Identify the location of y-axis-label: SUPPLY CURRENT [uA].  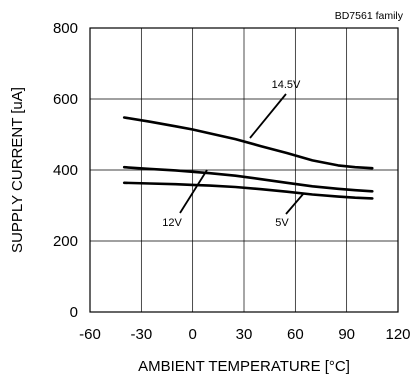
(17, 170).